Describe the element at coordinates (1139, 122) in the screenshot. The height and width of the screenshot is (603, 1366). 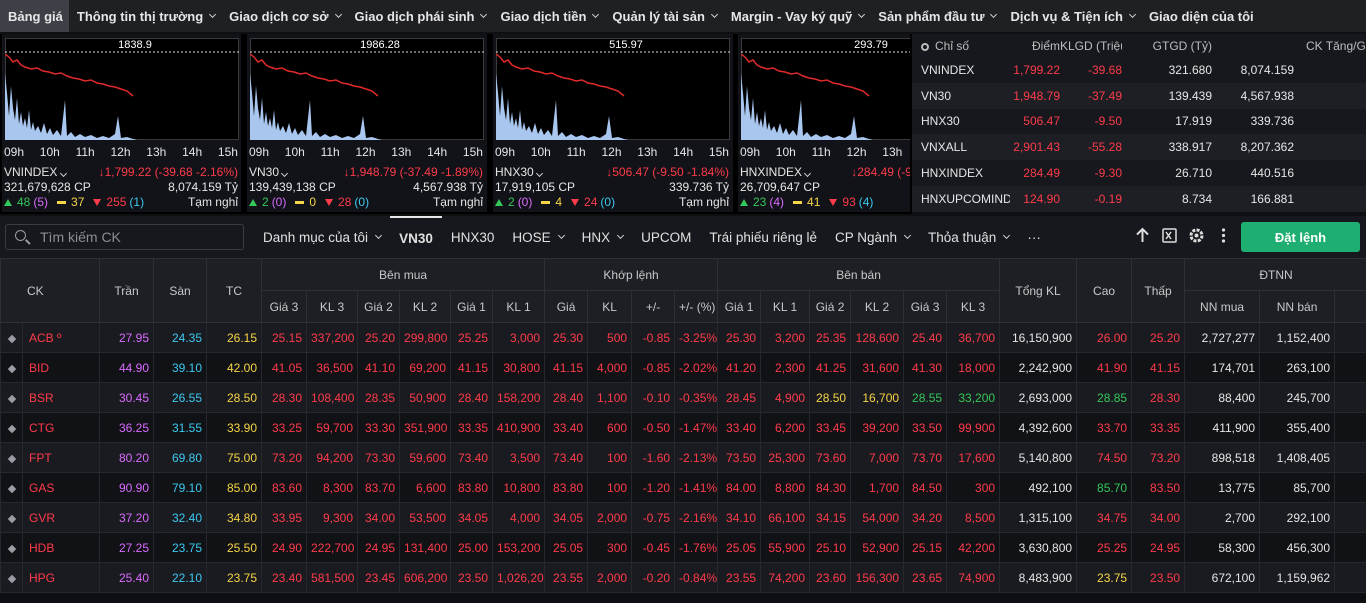
I see `index-row: HNX30 506.47 -9.50 17.919 339.736` at that location.